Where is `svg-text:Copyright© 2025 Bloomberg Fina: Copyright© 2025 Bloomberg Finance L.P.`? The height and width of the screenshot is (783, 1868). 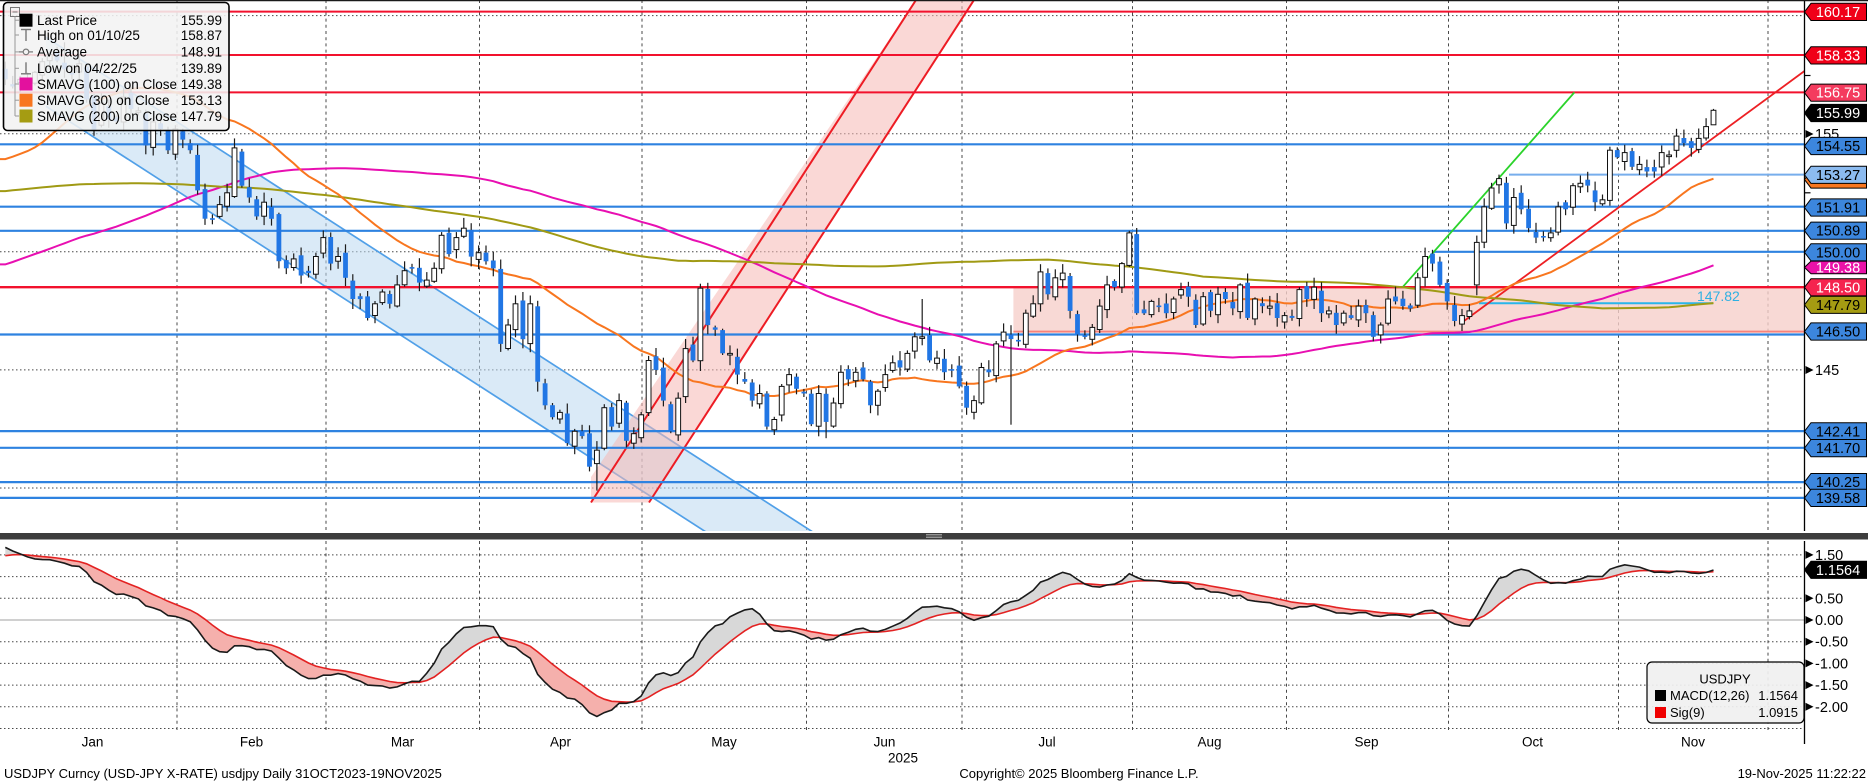 svg-text:Copyright© 2025 Bloomberg Fina: Copyright© 2025 Bloomberg Finance L.P. is located at coordinates (1078, 773).